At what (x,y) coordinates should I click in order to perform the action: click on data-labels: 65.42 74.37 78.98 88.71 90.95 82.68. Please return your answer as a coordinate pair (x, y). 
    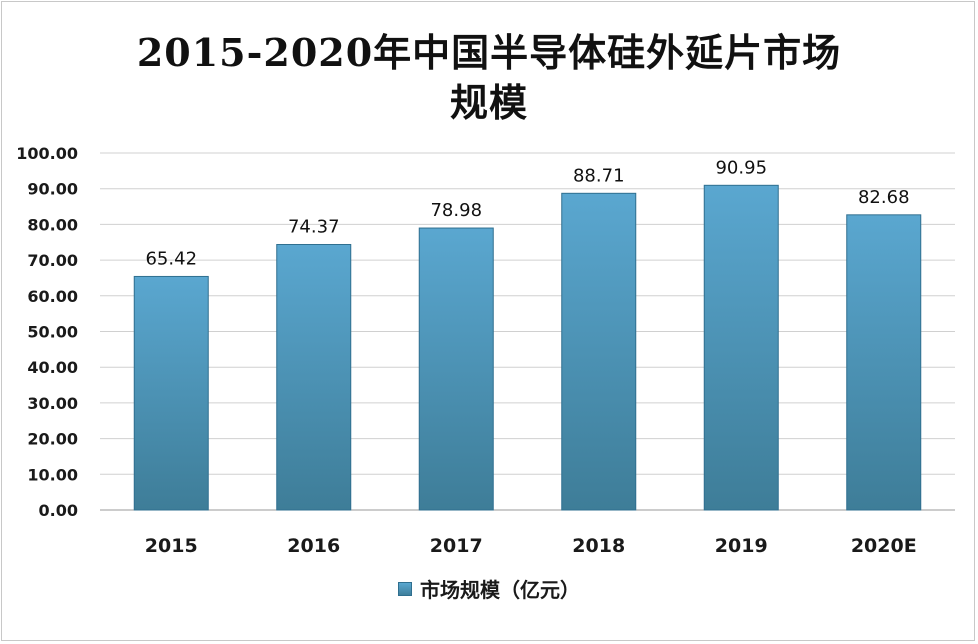
    Looking at the image, I should click on (527, 213).